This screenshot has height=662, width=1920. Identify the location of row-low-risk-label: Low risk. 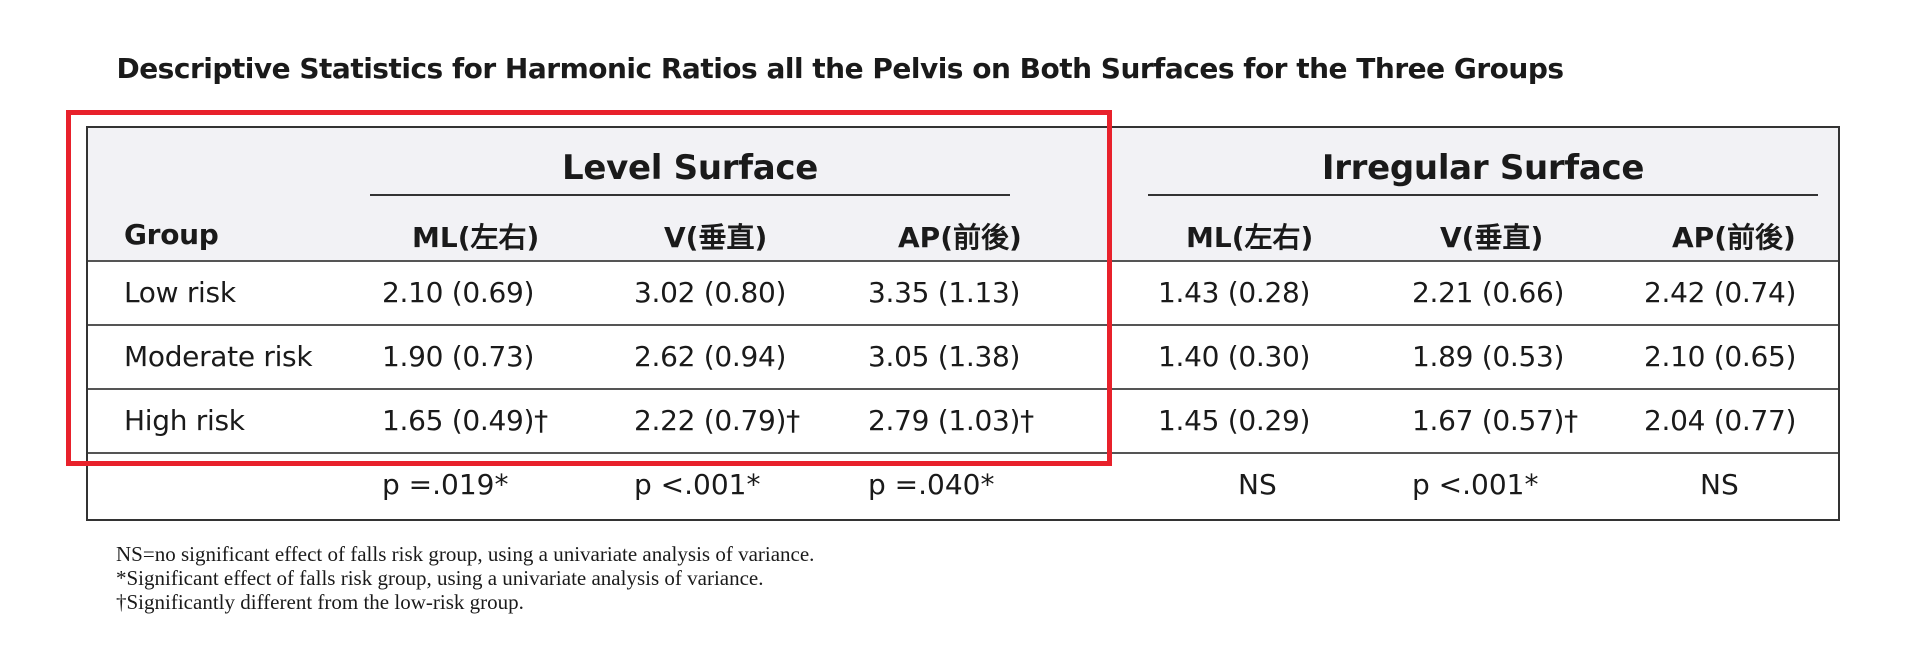
(180, 292).